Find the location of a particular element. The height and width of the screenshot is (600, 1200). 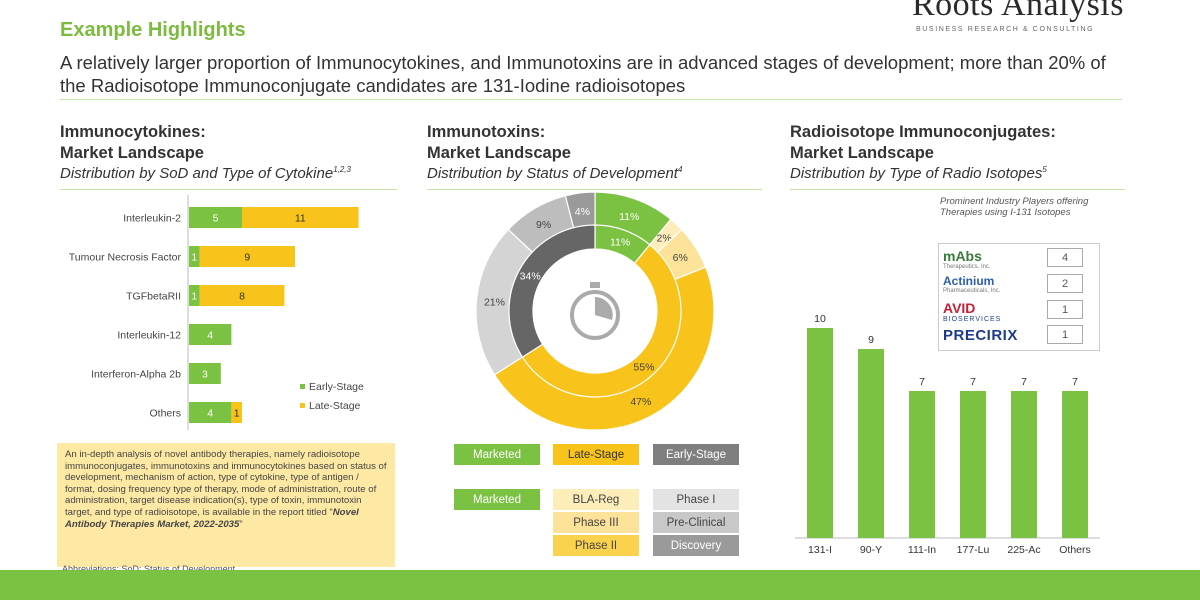

bar-value-label: 8 is located at coordinates (242, 297).